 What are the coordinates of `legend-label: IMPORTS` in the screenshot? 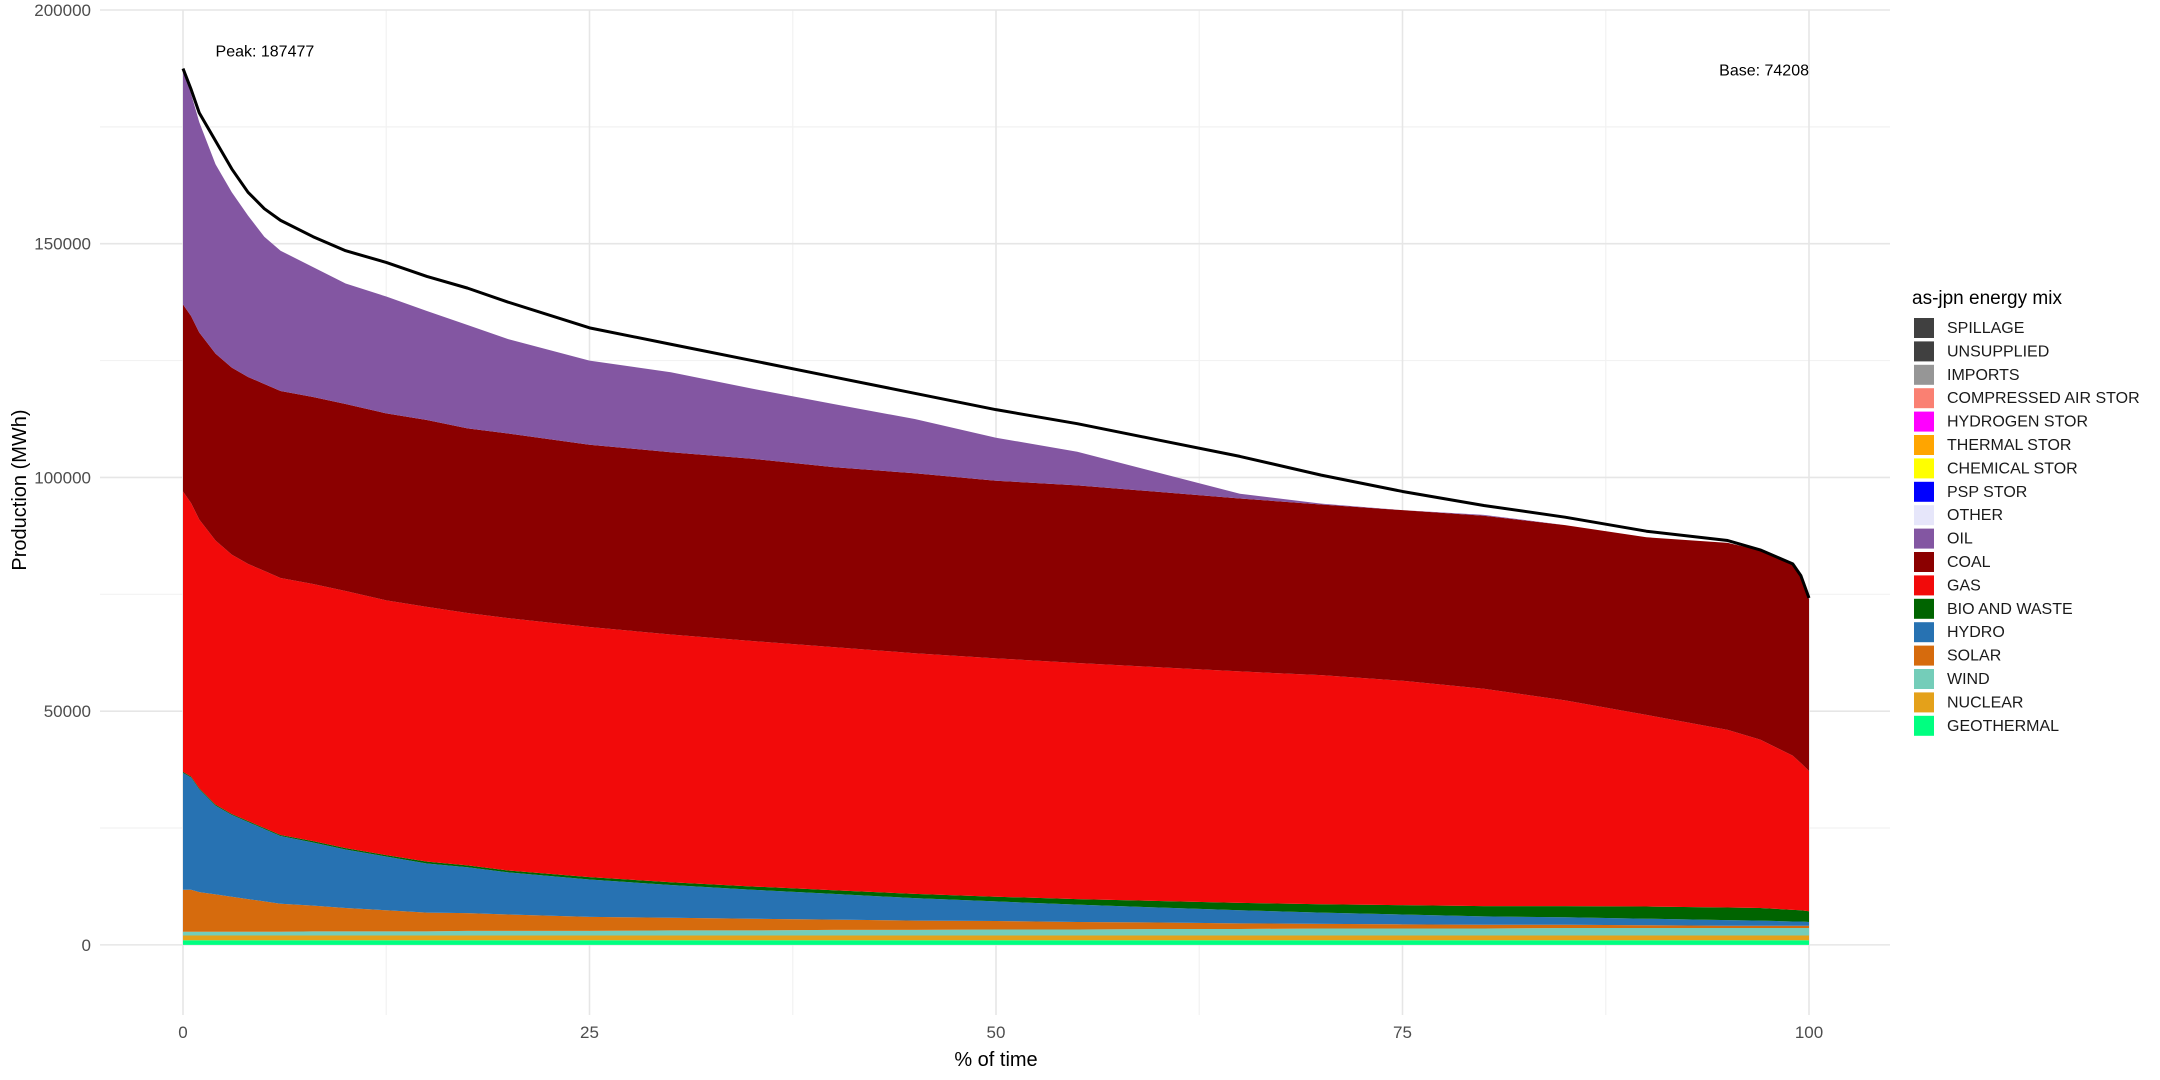 It's located at (1983, 375).